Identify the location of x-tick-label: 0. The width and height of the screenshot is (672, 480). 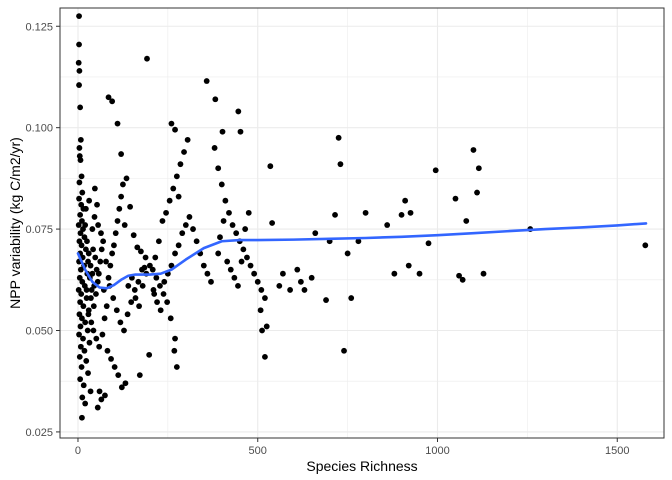
(78, 451).